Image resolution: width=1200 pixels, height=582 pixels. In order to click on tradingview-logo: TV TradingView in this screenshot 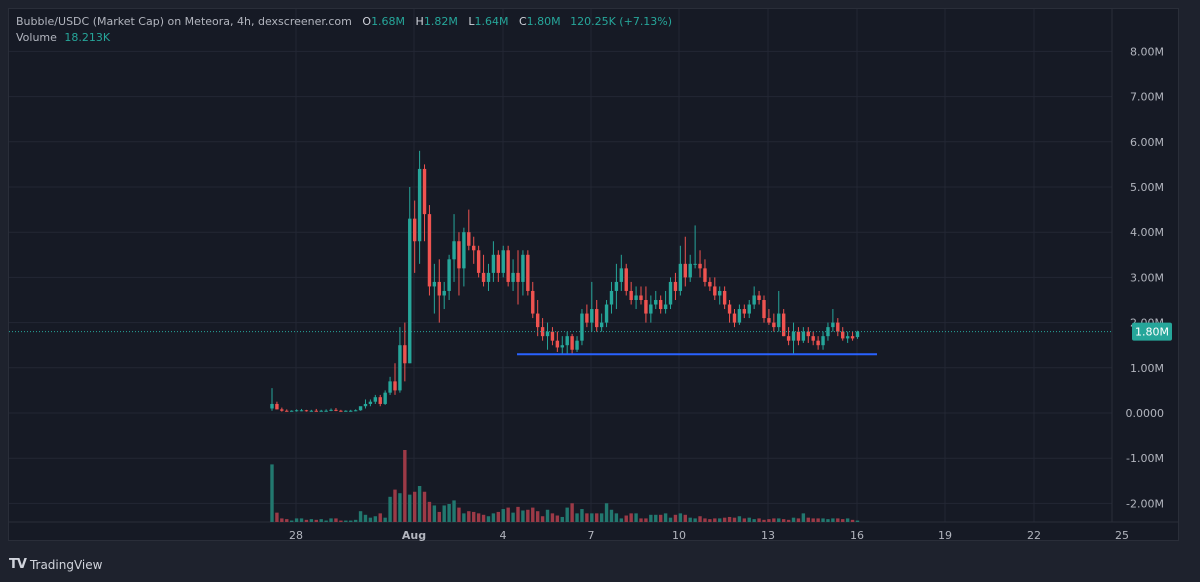, I will do `click(55, 564)`.